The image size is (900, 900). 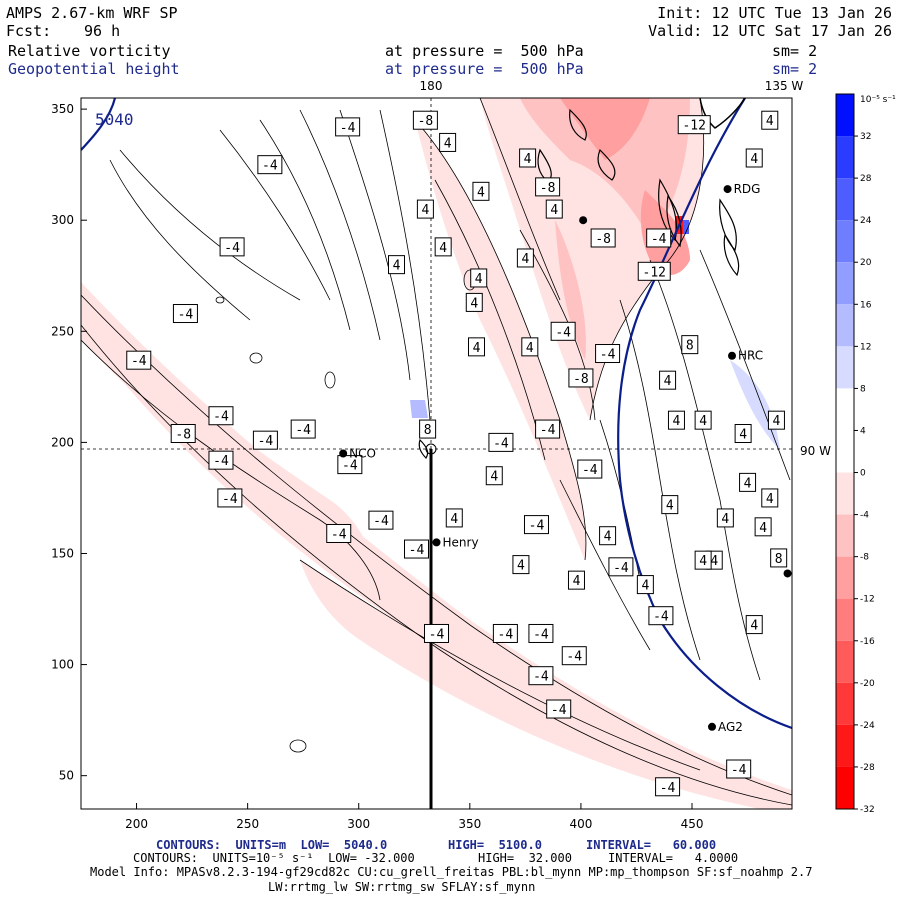 I want to click on parallel-90w-label: 90 W, so click(x=815, y=451).